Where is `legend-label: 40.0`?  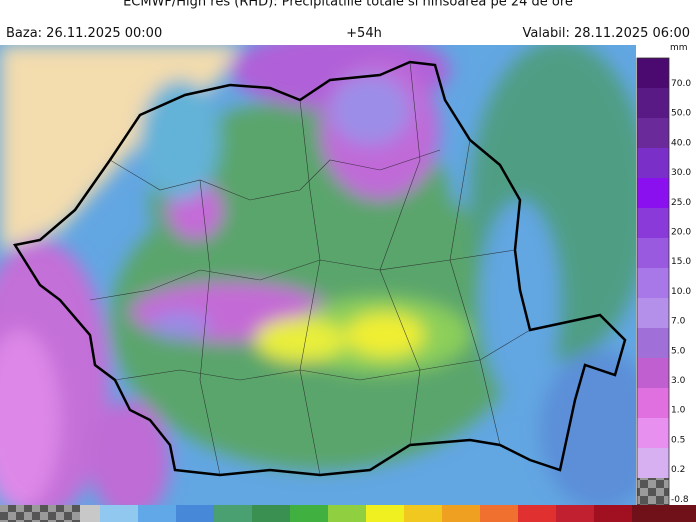
legend-label: 40.0 is located at coordinates (681, 143).